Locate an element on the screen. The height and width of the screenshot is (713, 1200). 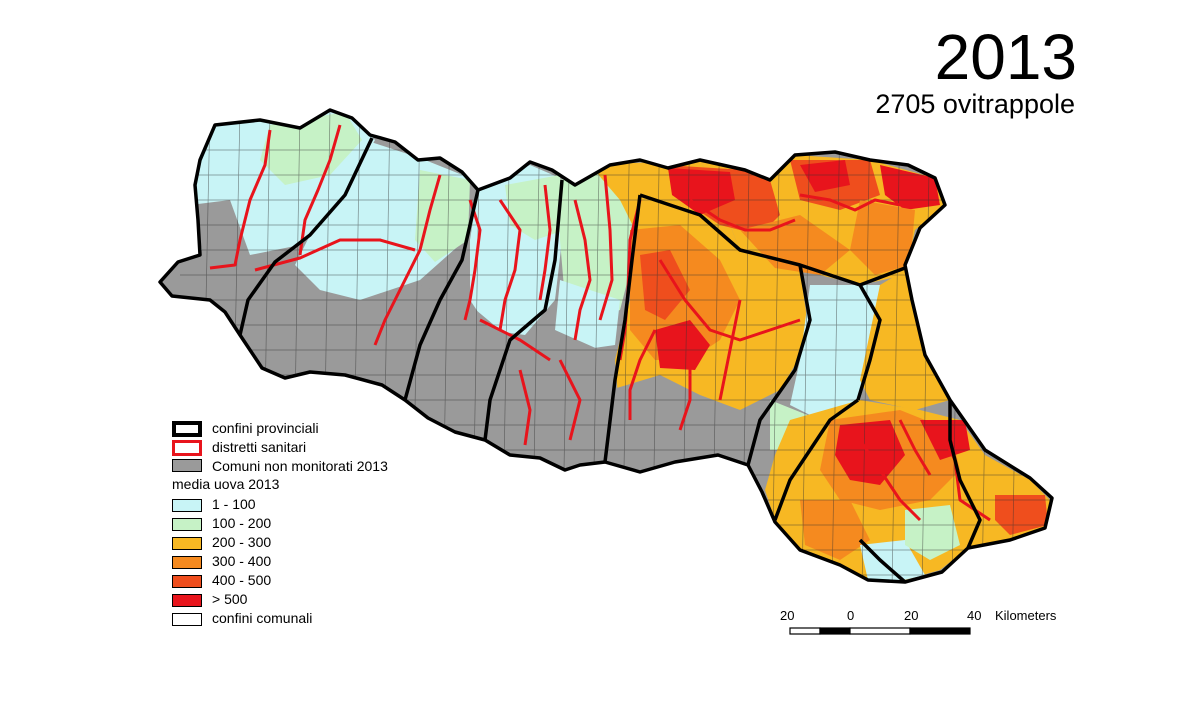
legend-class-row: > 500 is located at coordinates (302, 600).